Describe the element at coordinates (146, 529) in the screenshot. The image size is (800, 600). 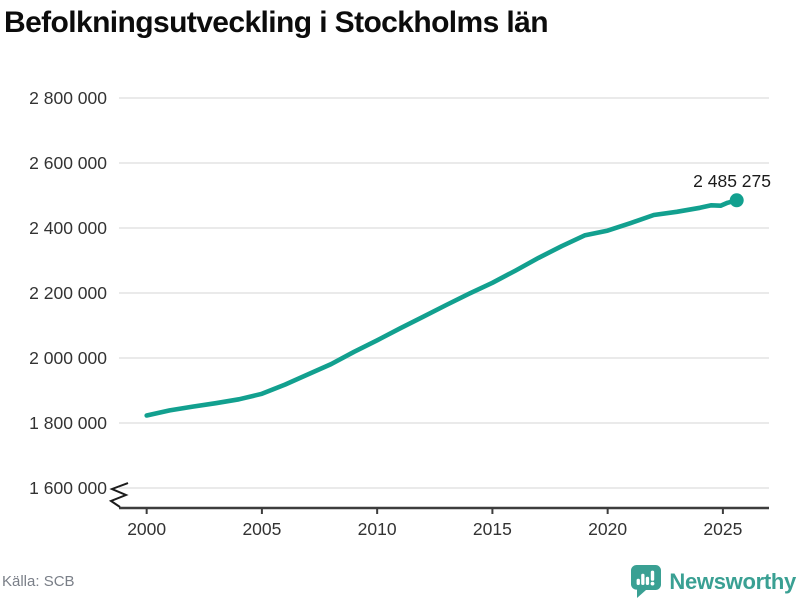
I see `x-tick-label: 2000` at that location.